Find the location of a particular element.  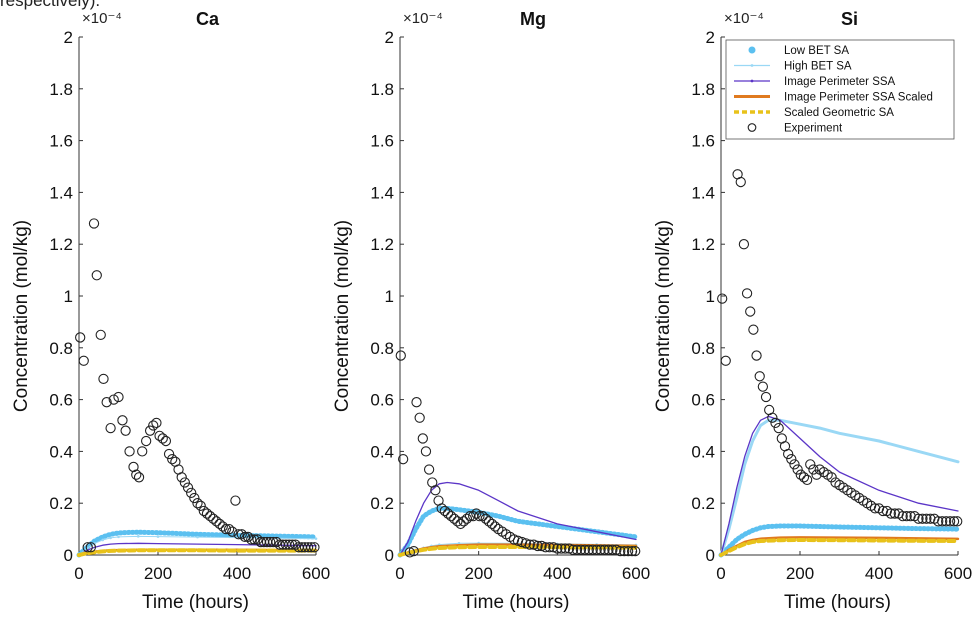

x-tick-label: 600 is located at coordinates (316, 573).